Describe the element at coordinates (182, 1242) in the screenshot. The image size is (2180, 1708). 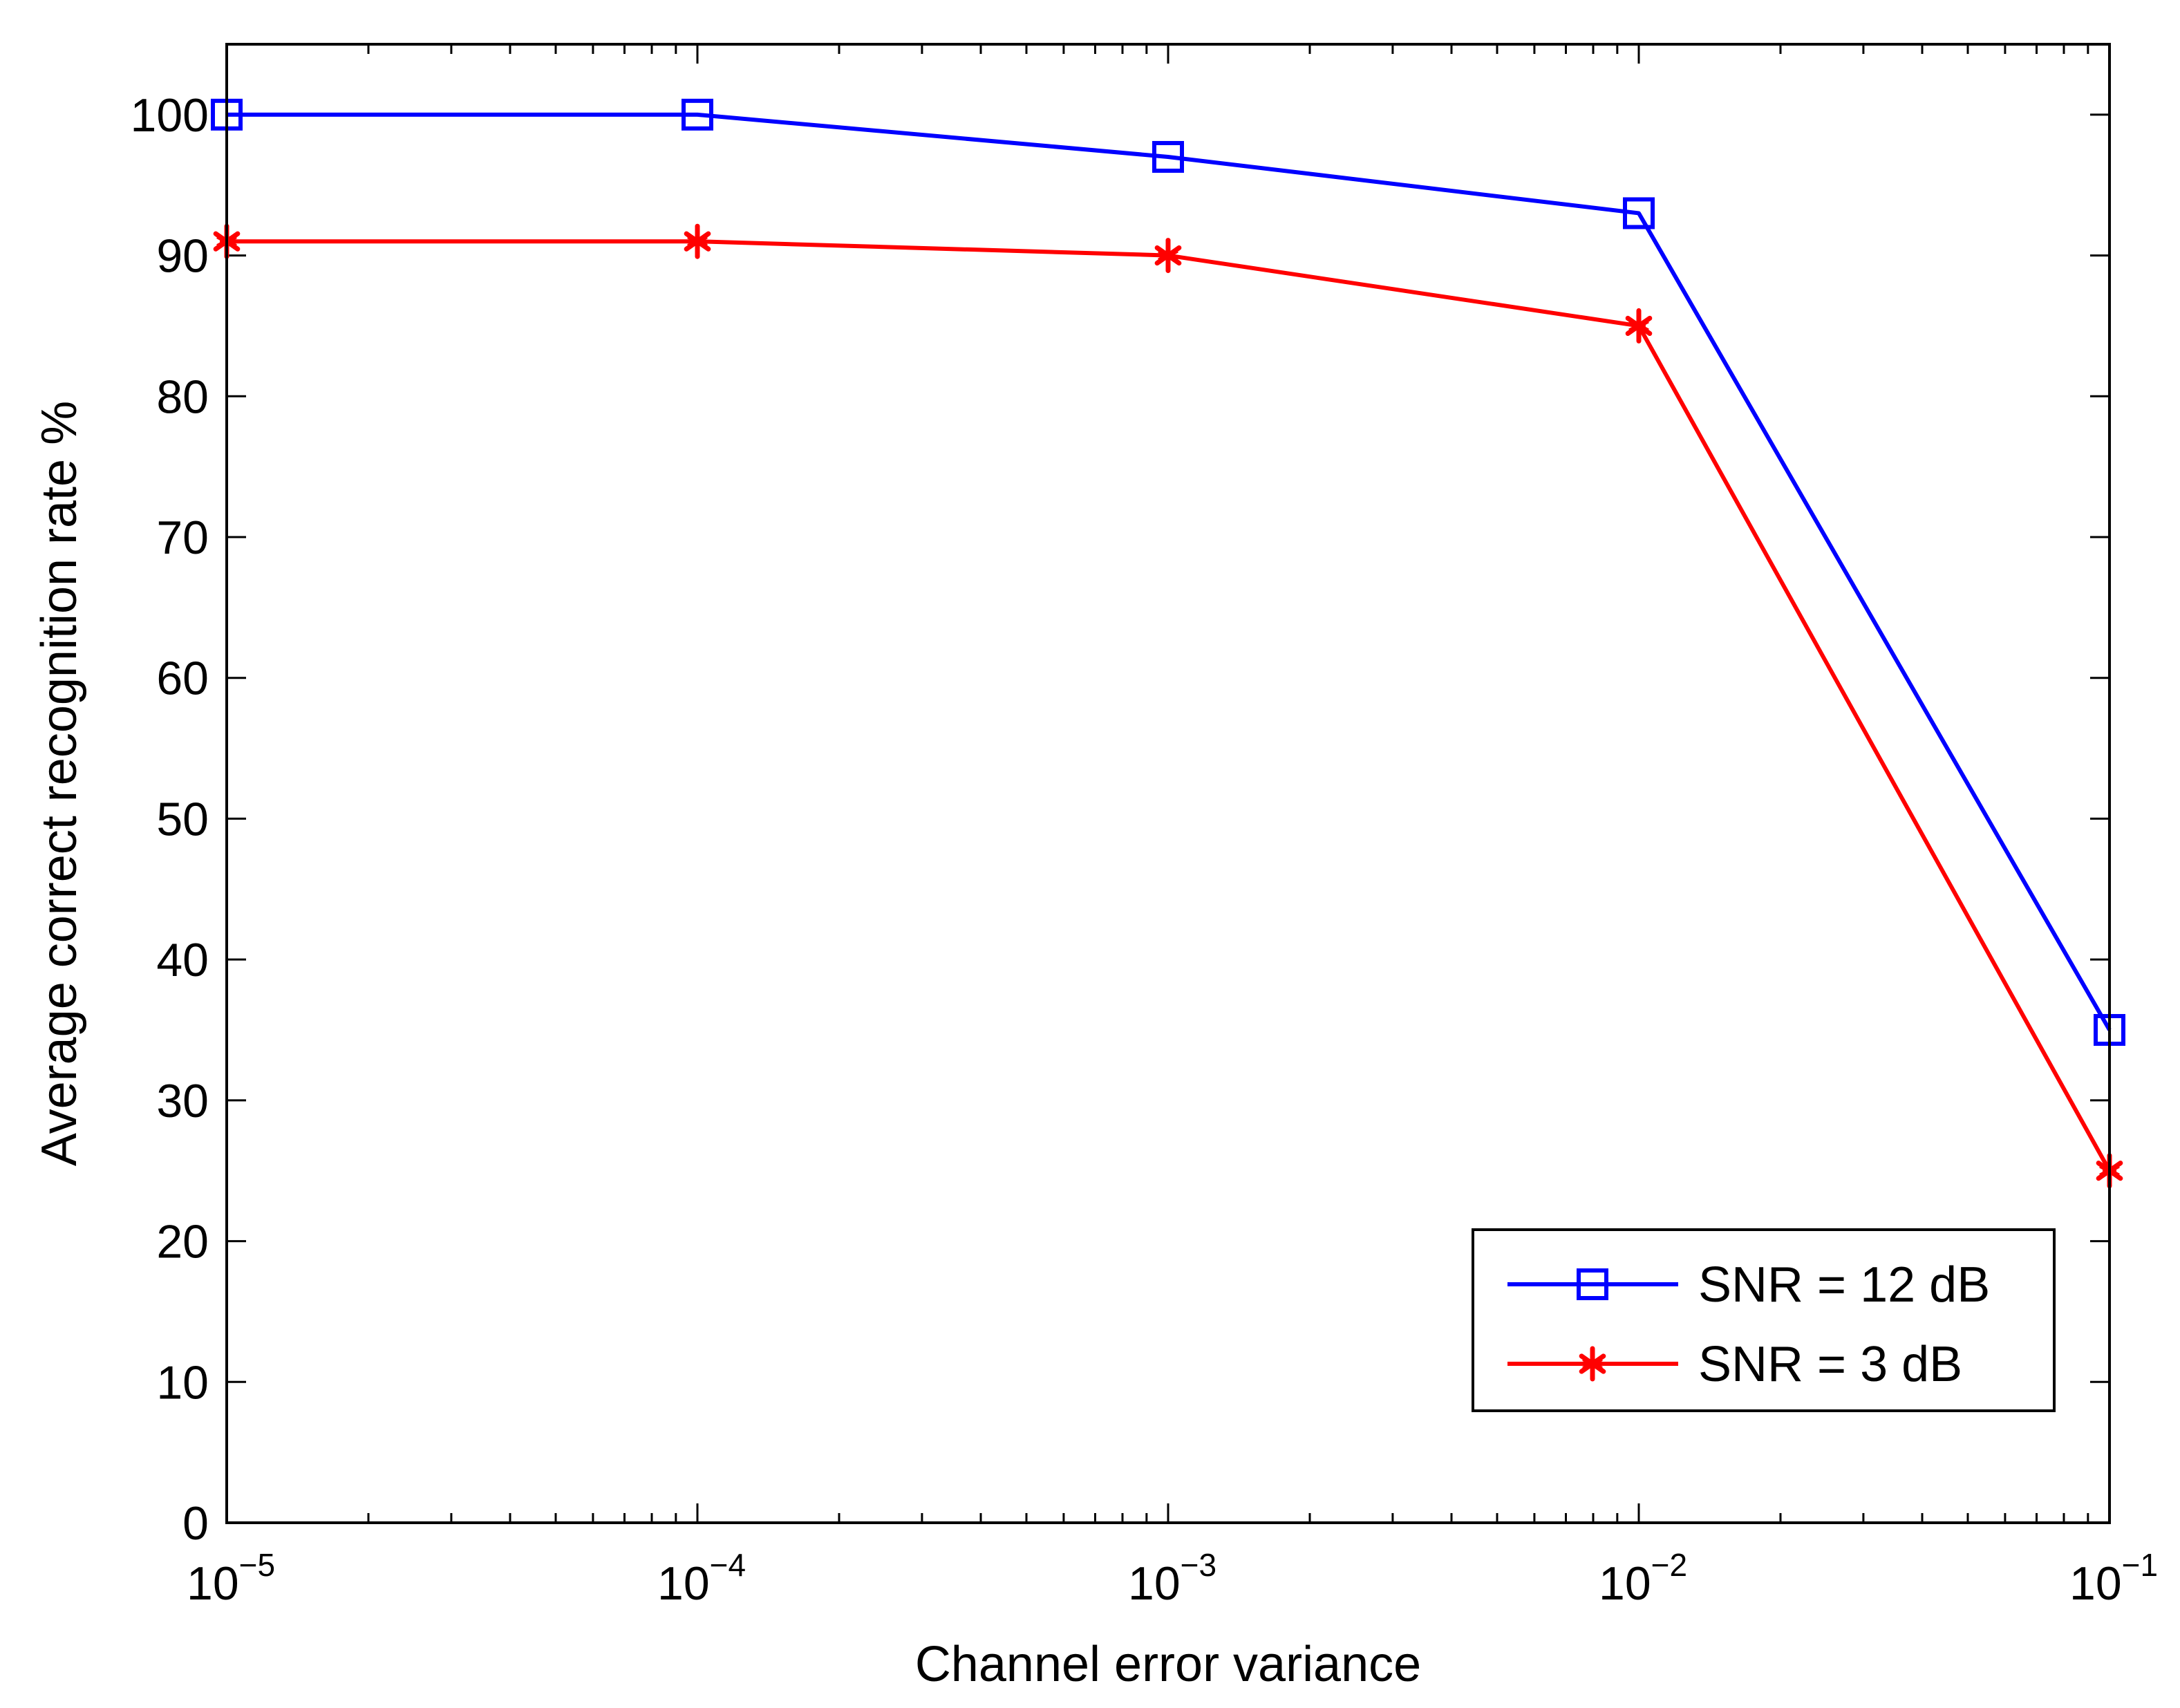
I see `y-tick-label: 20` at that location.